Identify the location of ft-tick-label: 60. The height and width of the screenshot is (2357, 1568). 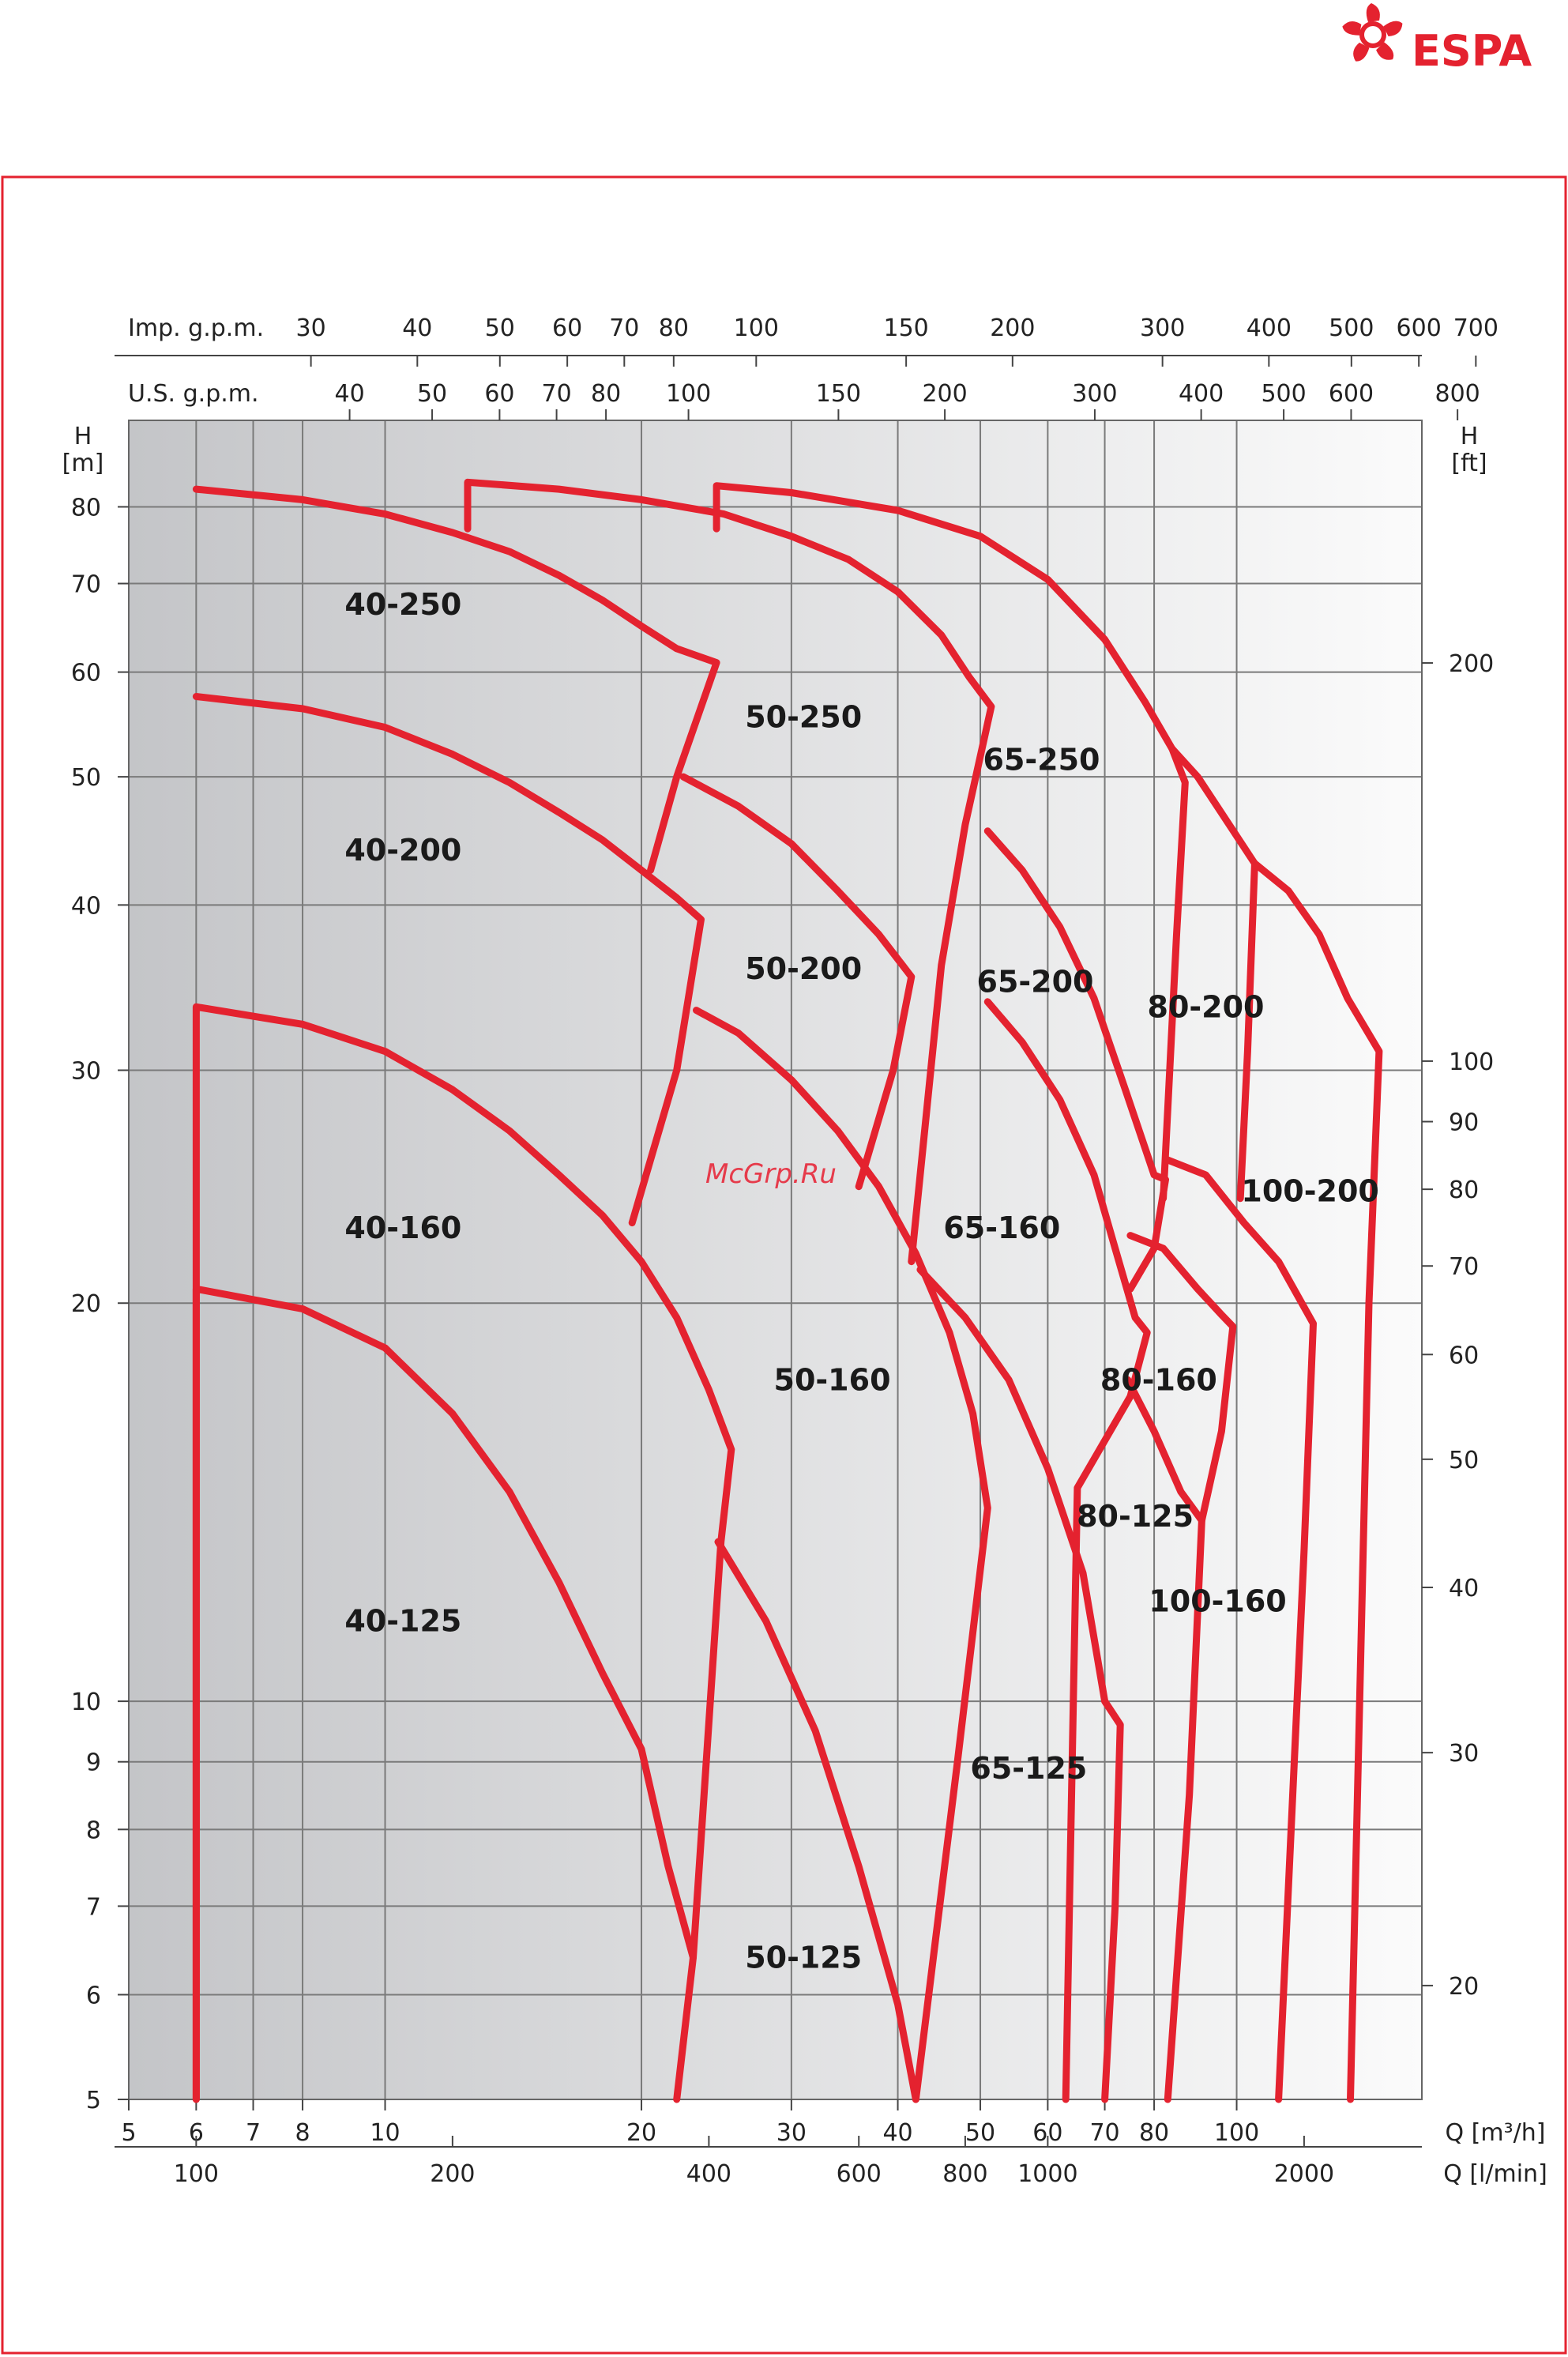
(1464, 1355).